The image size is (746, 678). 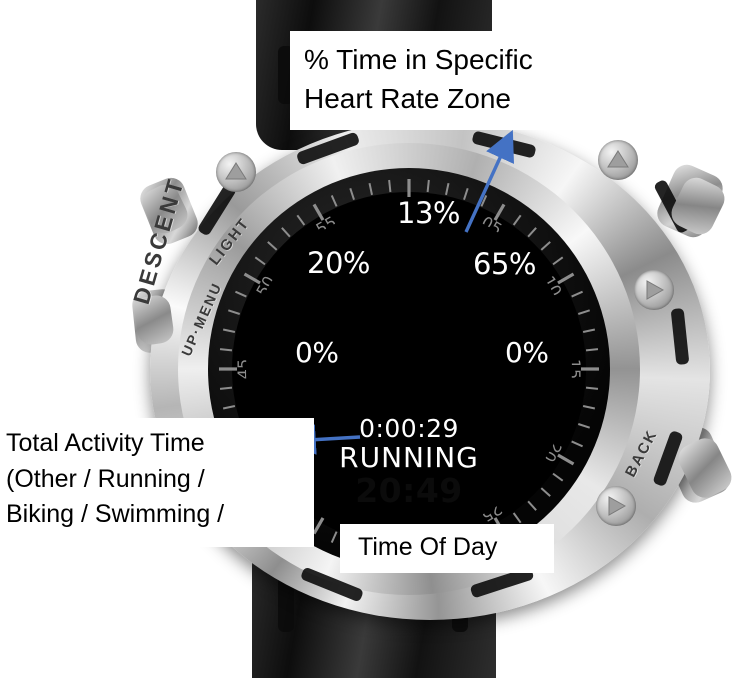 What do you see at coordinates (409, 490) in the screenshot?
I see `time-of-day-readout: 20:49` at bounding box center [409, 490].